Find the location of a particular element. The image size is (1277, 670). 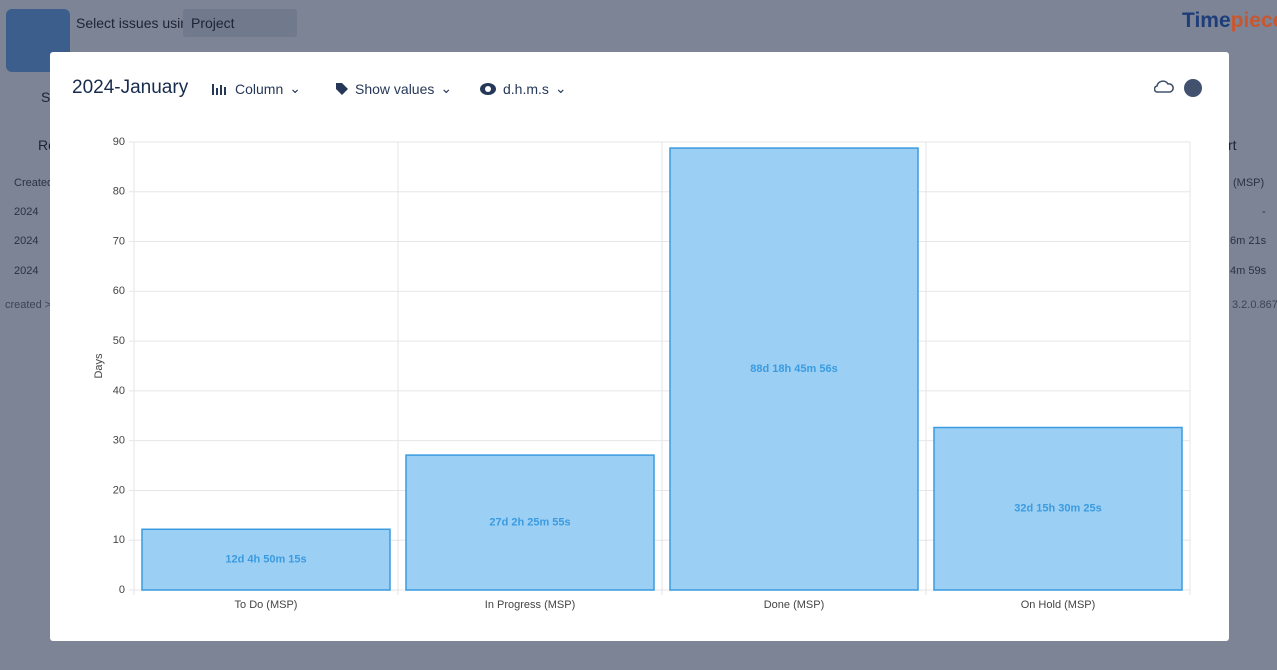

table-cell: 4m 59s is located at coordinates (1248, 271).